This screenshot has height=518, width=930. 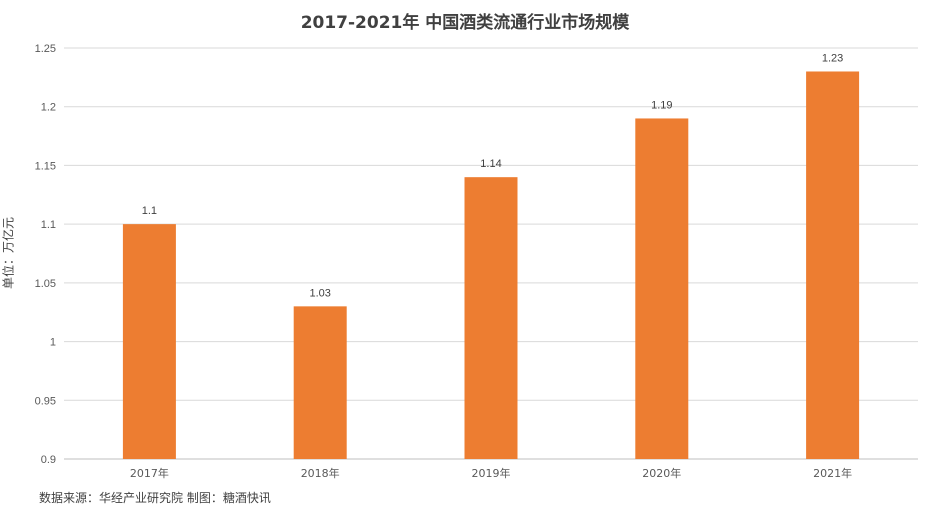 I want to click on x-tick-labels: 2017年 2018年 2019年 2020年 2021年, so click(x=491, y=473).